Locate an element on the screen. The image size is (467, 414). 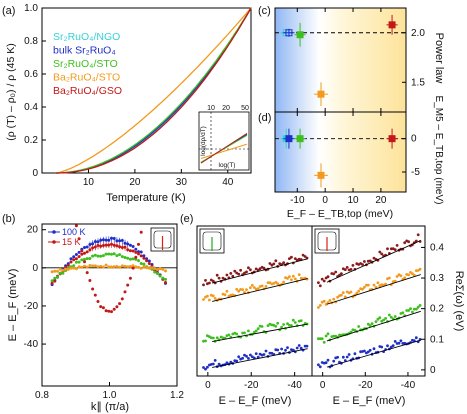
panel-c: (c) 1.5 2.0 Power law is located at coordinates (351, 59).